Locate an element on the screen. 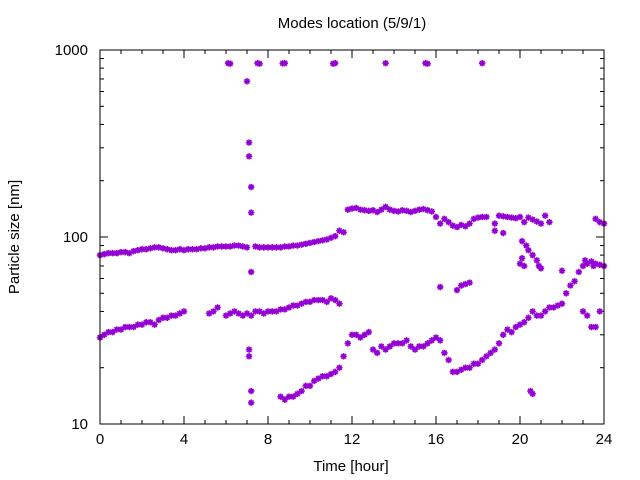  y-tick-label: 1000 is located at coordinates (71, 50).